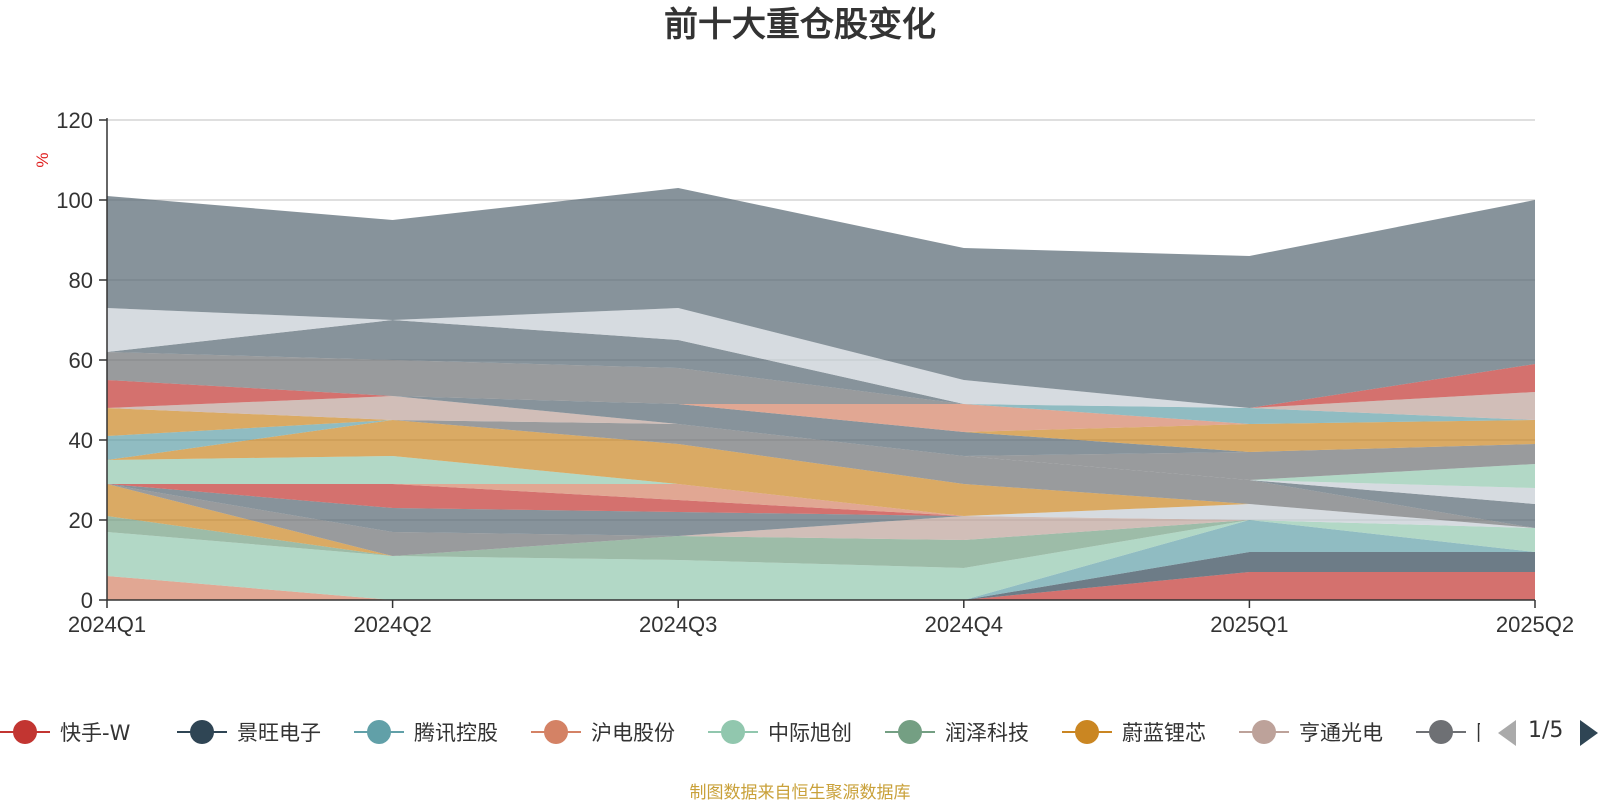  I want to click on x-tick-label: 2024Q3, so click(678, 624).